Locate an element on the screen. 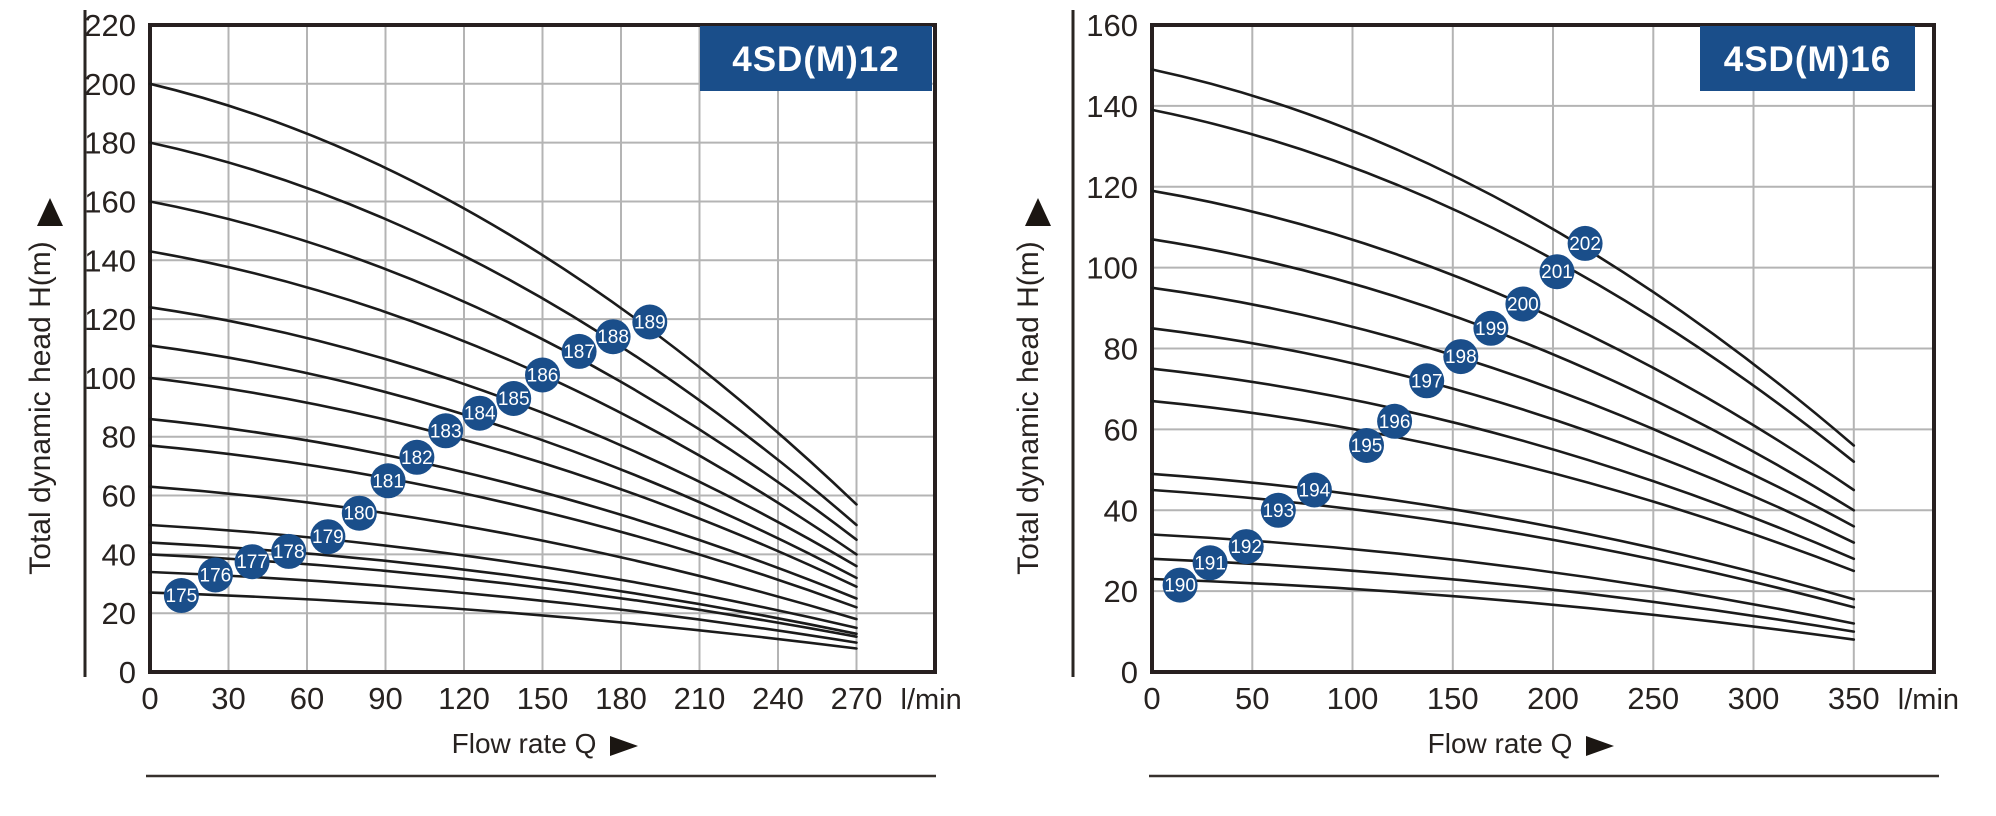  duty-point-marker: 202 is located at coordinates (1585, 243).